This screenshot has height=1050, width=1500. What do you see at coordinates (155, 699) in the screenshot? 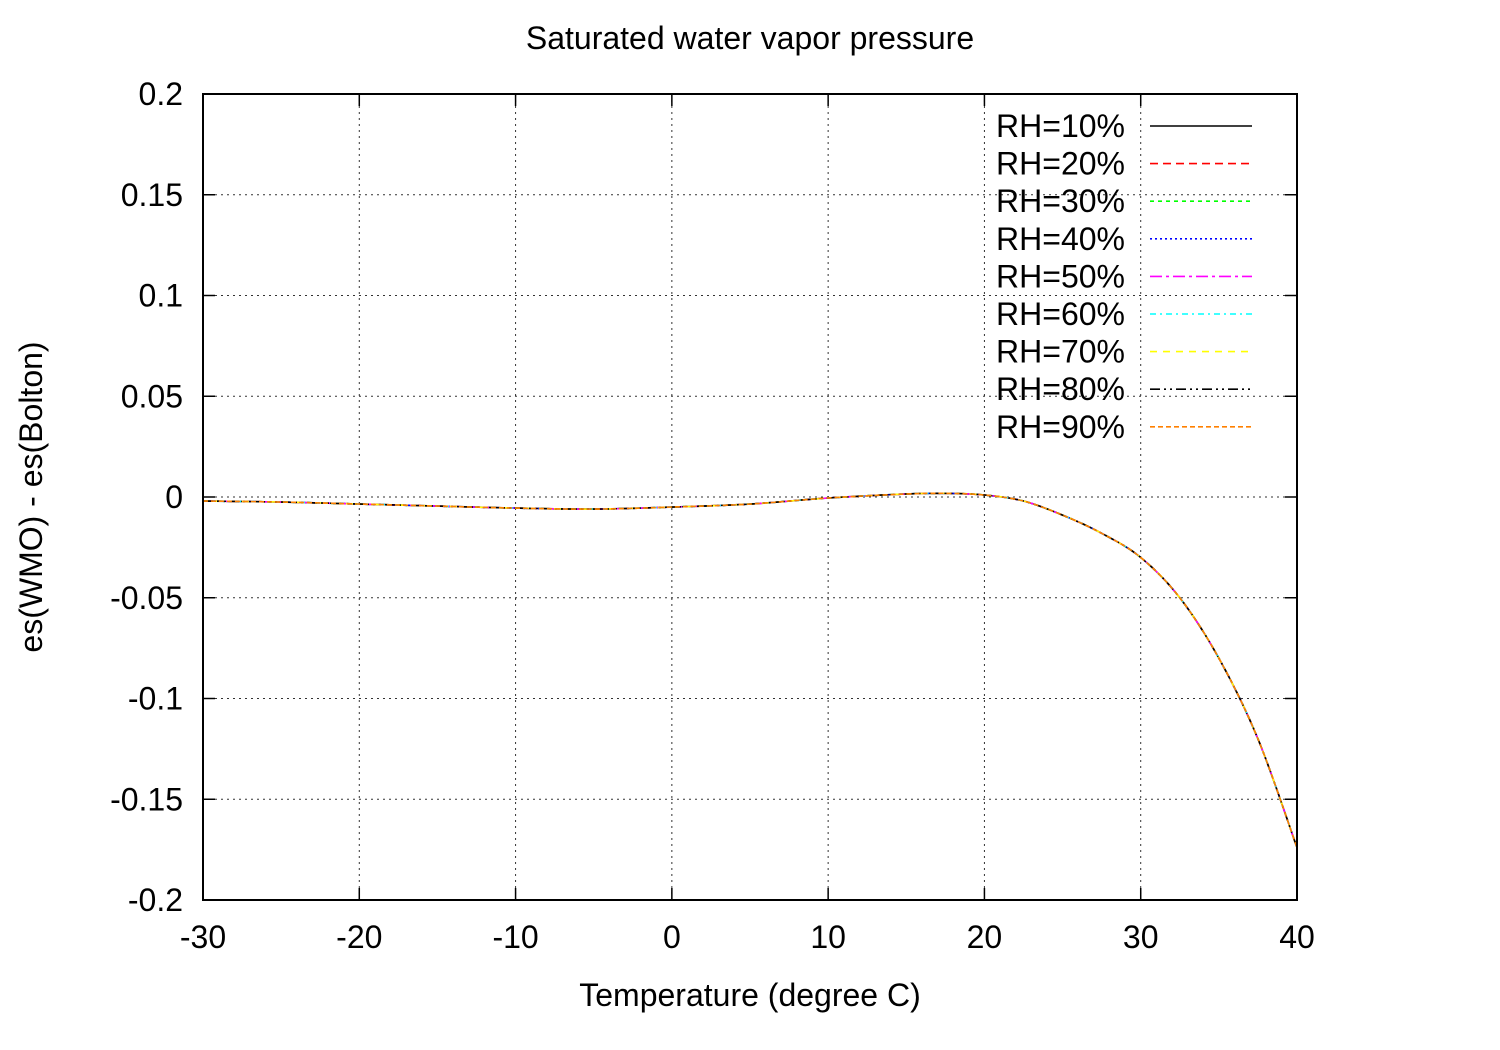
I see `y-tick-label: -0.1` at bounding box center [155, 699].